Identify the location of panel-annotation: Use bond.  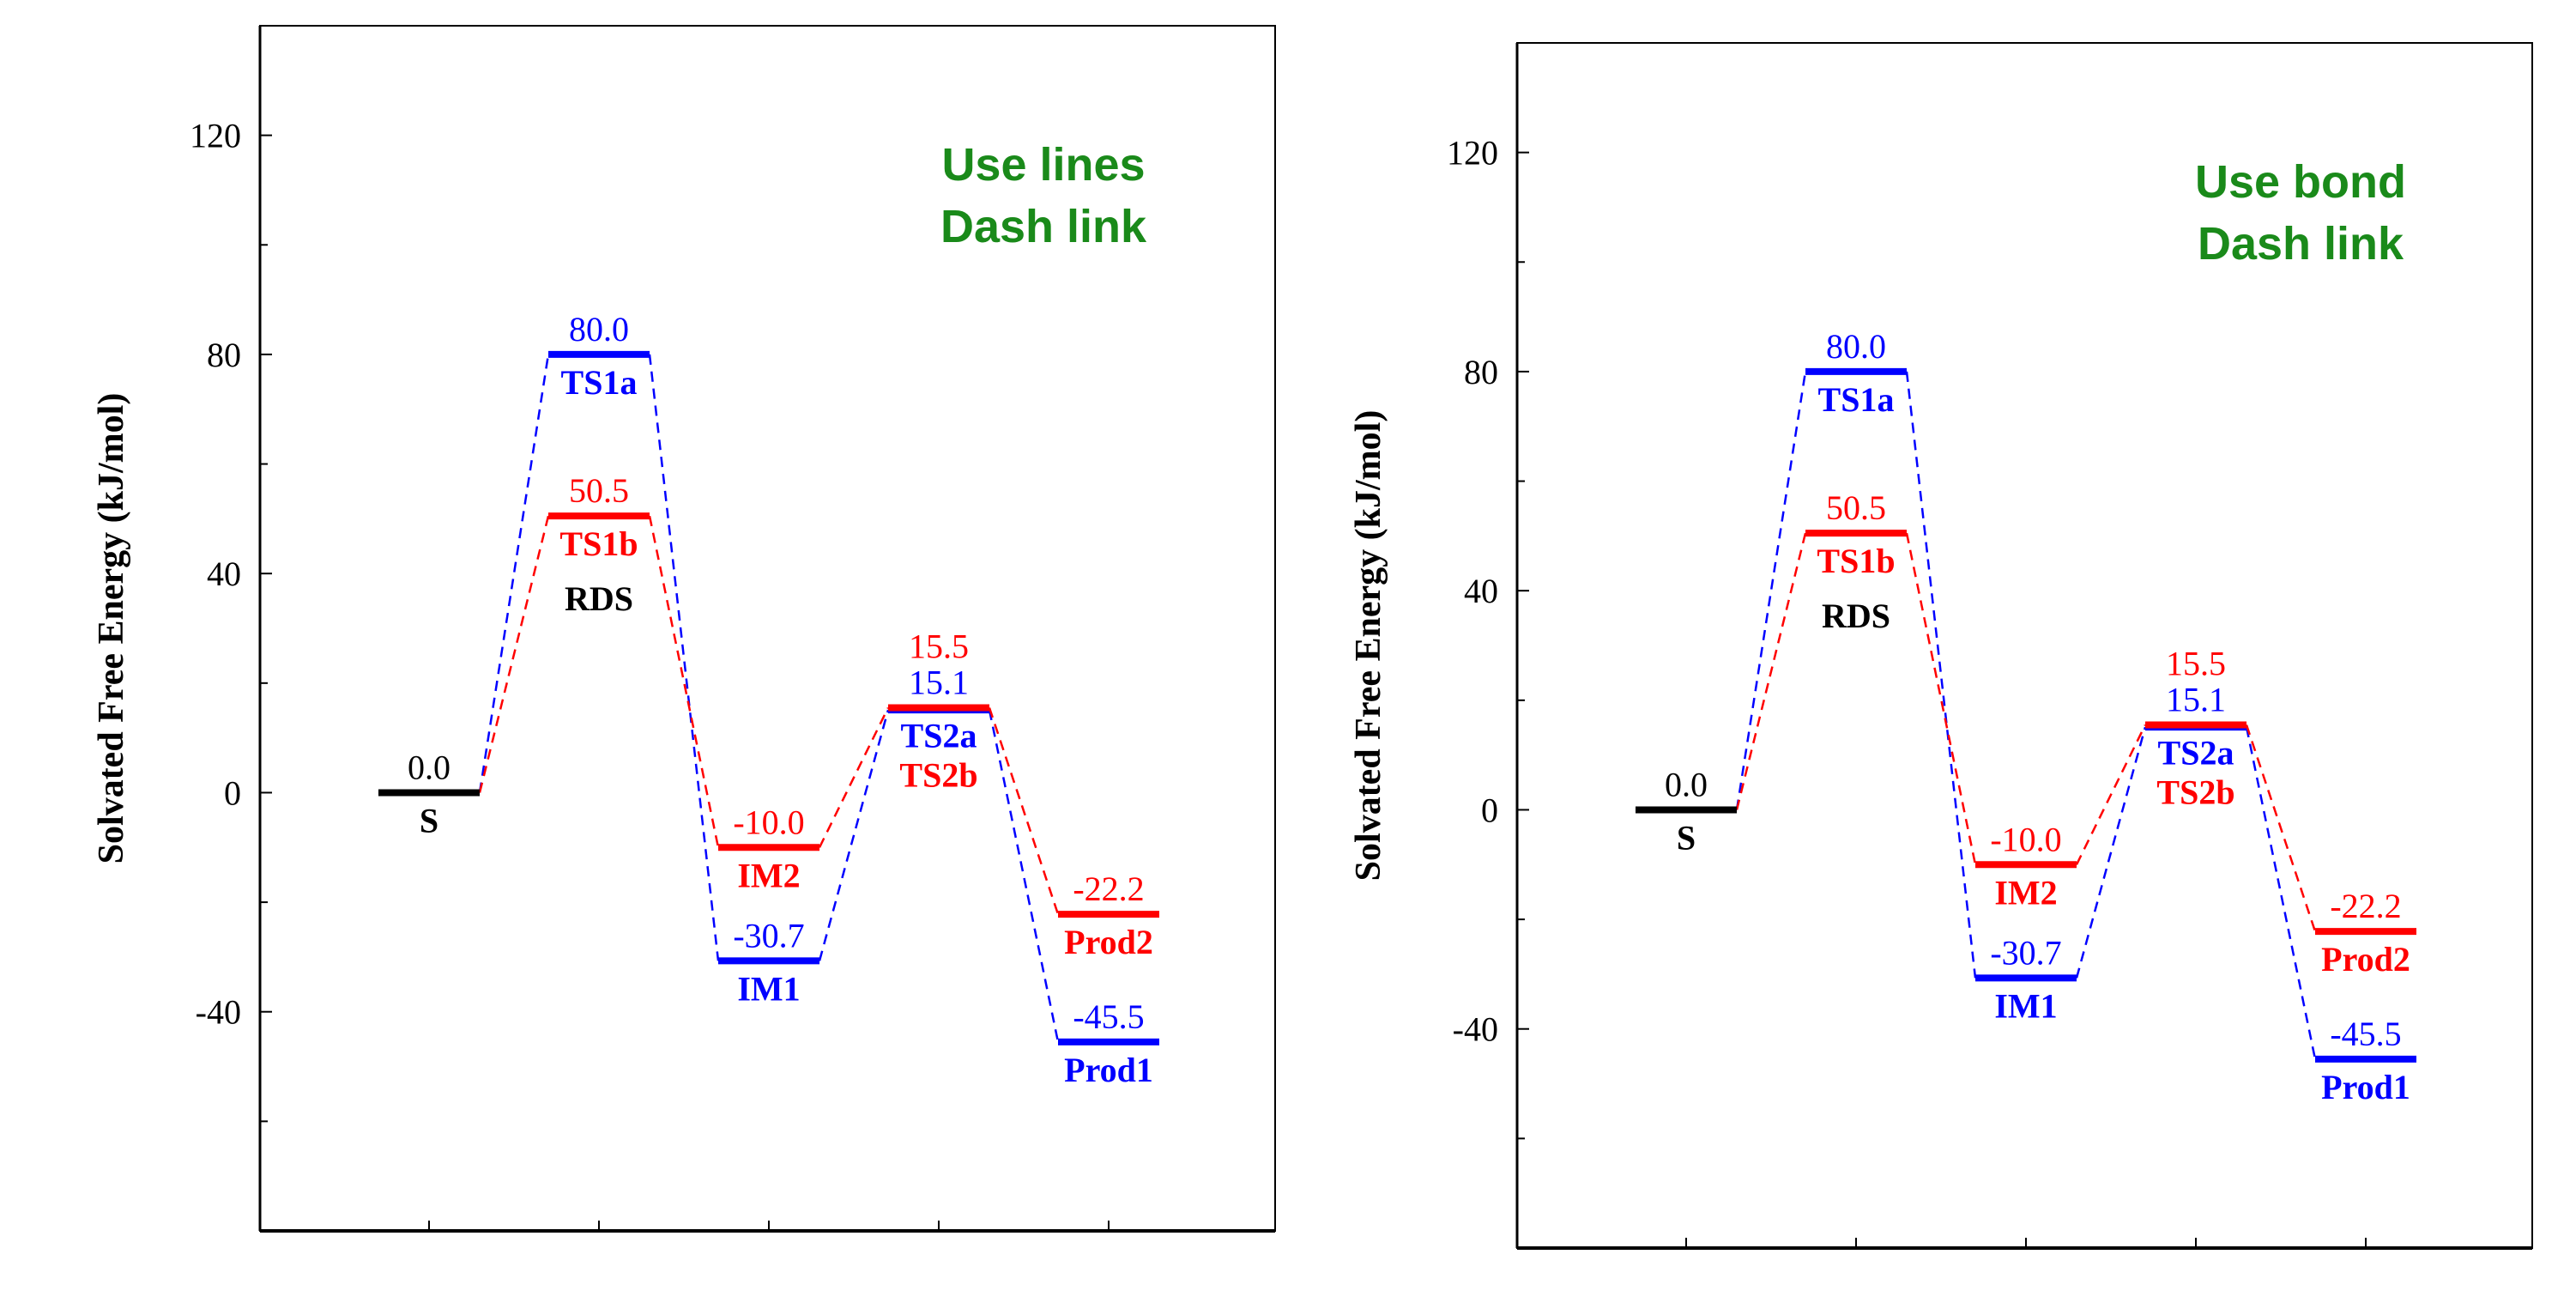
(2300, 182).